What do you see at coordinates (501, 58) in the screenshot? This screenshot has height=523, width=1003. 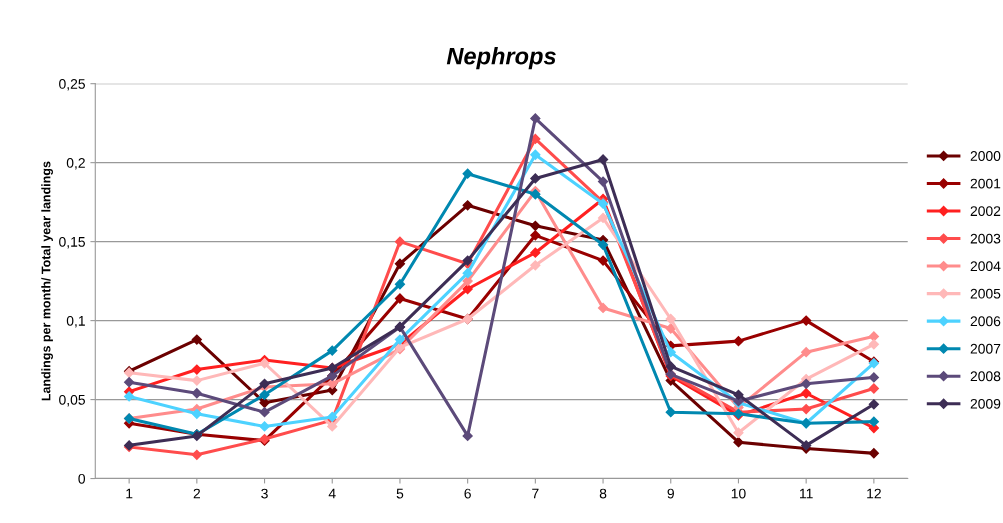 I see `chart-title: Nephrops` at bounding box center [501, 58].